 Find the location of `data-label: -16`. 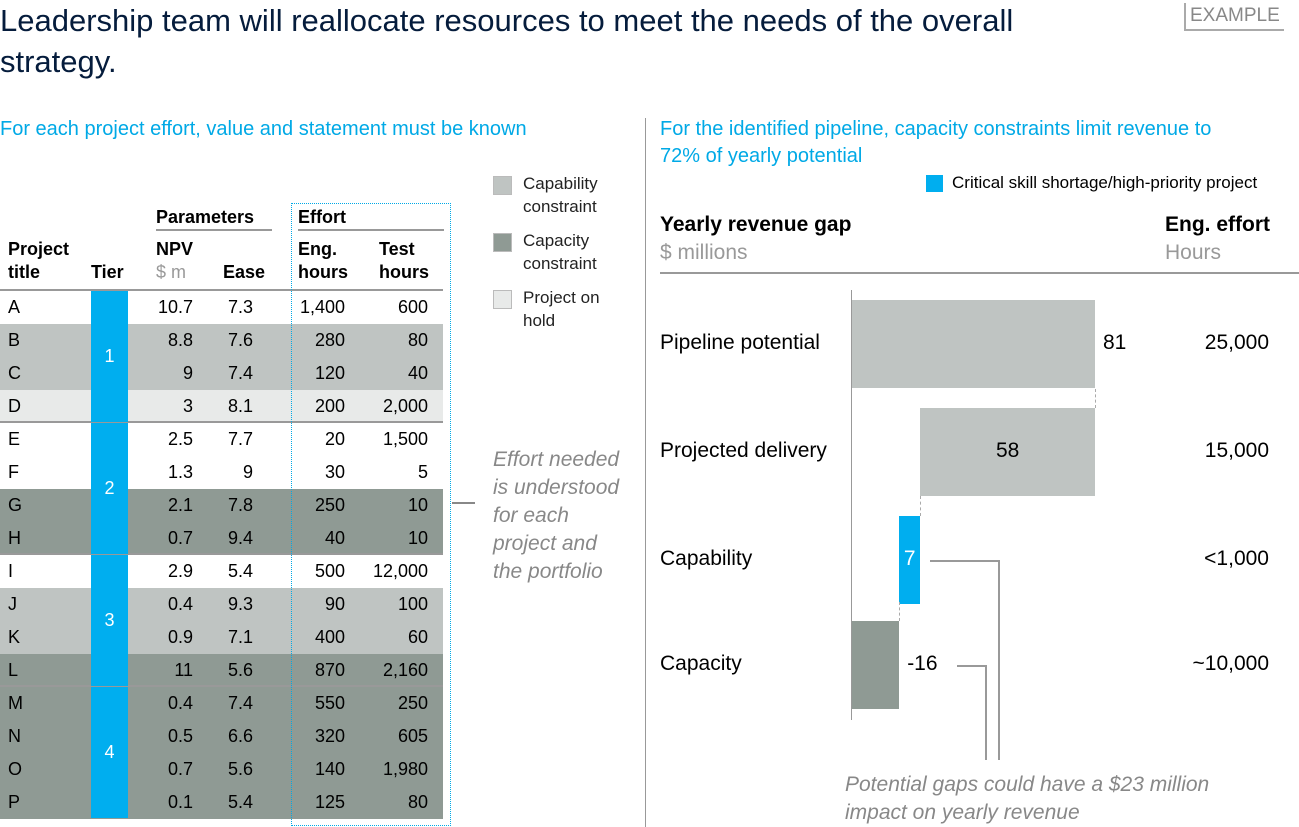

data-label: -16 is located at coordinates (922, 663).